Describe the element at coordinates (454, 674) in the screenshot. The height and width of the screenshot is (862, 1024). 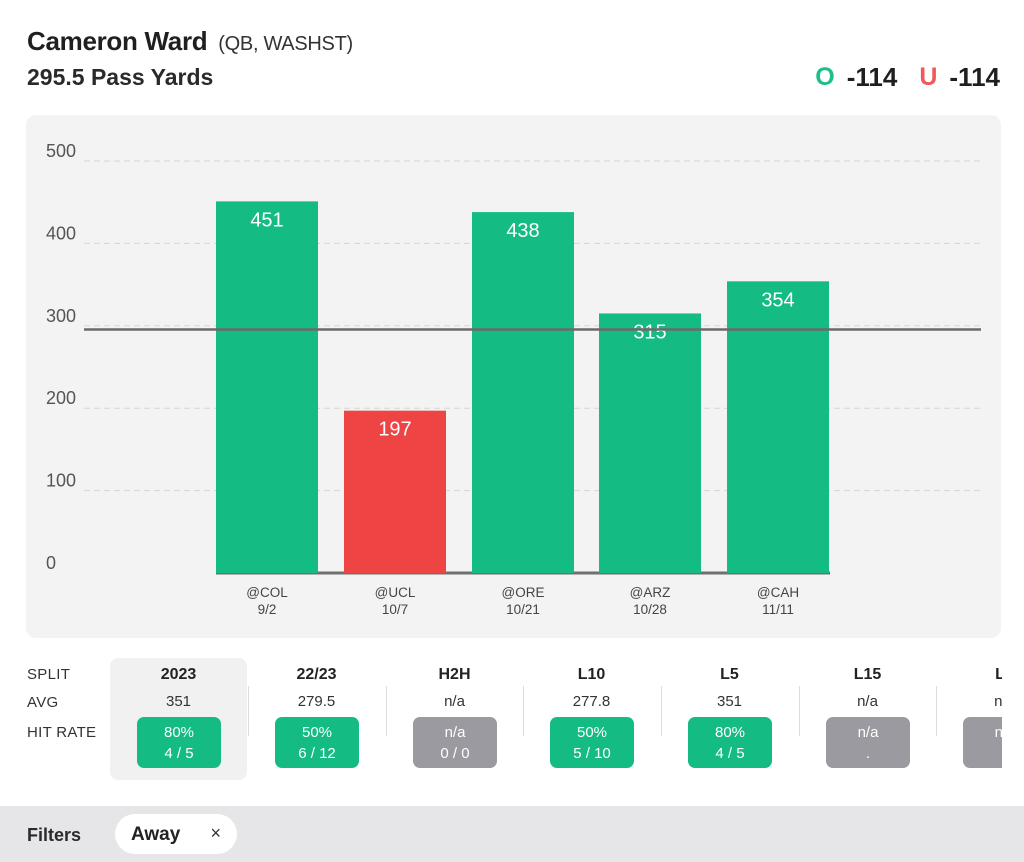
I see `split-title: H2H` at that location.